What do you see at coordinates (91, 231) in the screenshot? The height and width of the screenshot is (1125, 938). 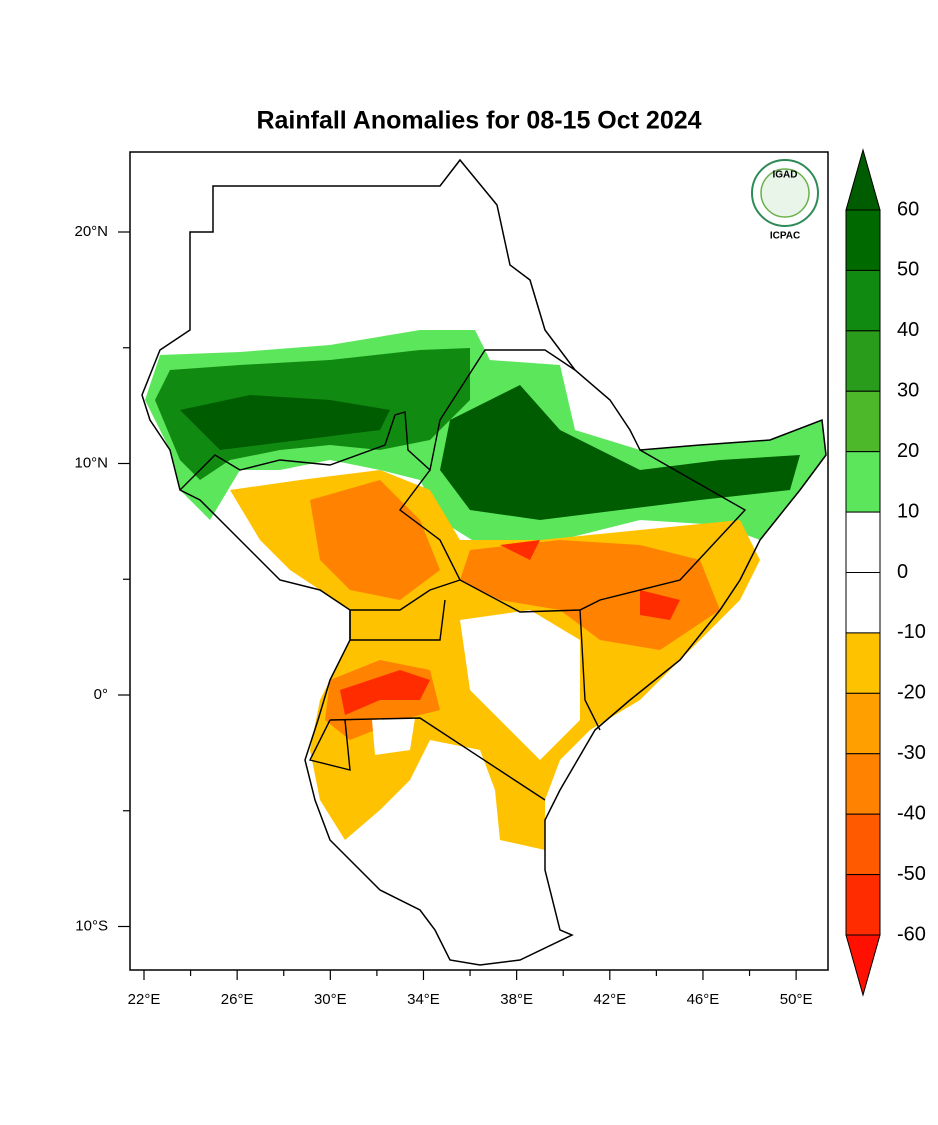 I see `y-tick-label: 20°N` at bounding box center [91, 231].